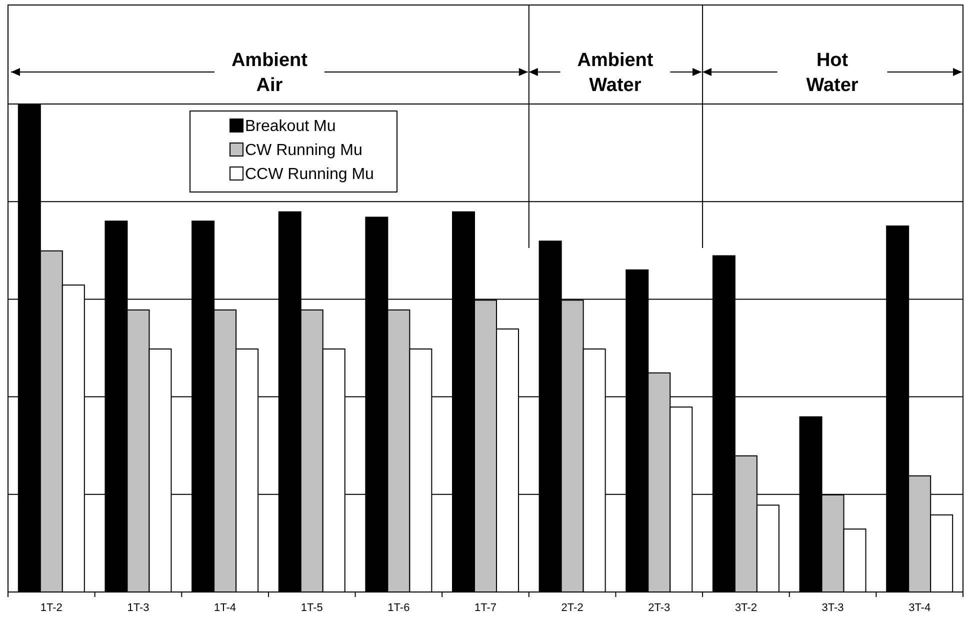 The width and height of the screenshot is (965, 624). I want to click on x-tick-label: 3T-4, so click(919, 608).